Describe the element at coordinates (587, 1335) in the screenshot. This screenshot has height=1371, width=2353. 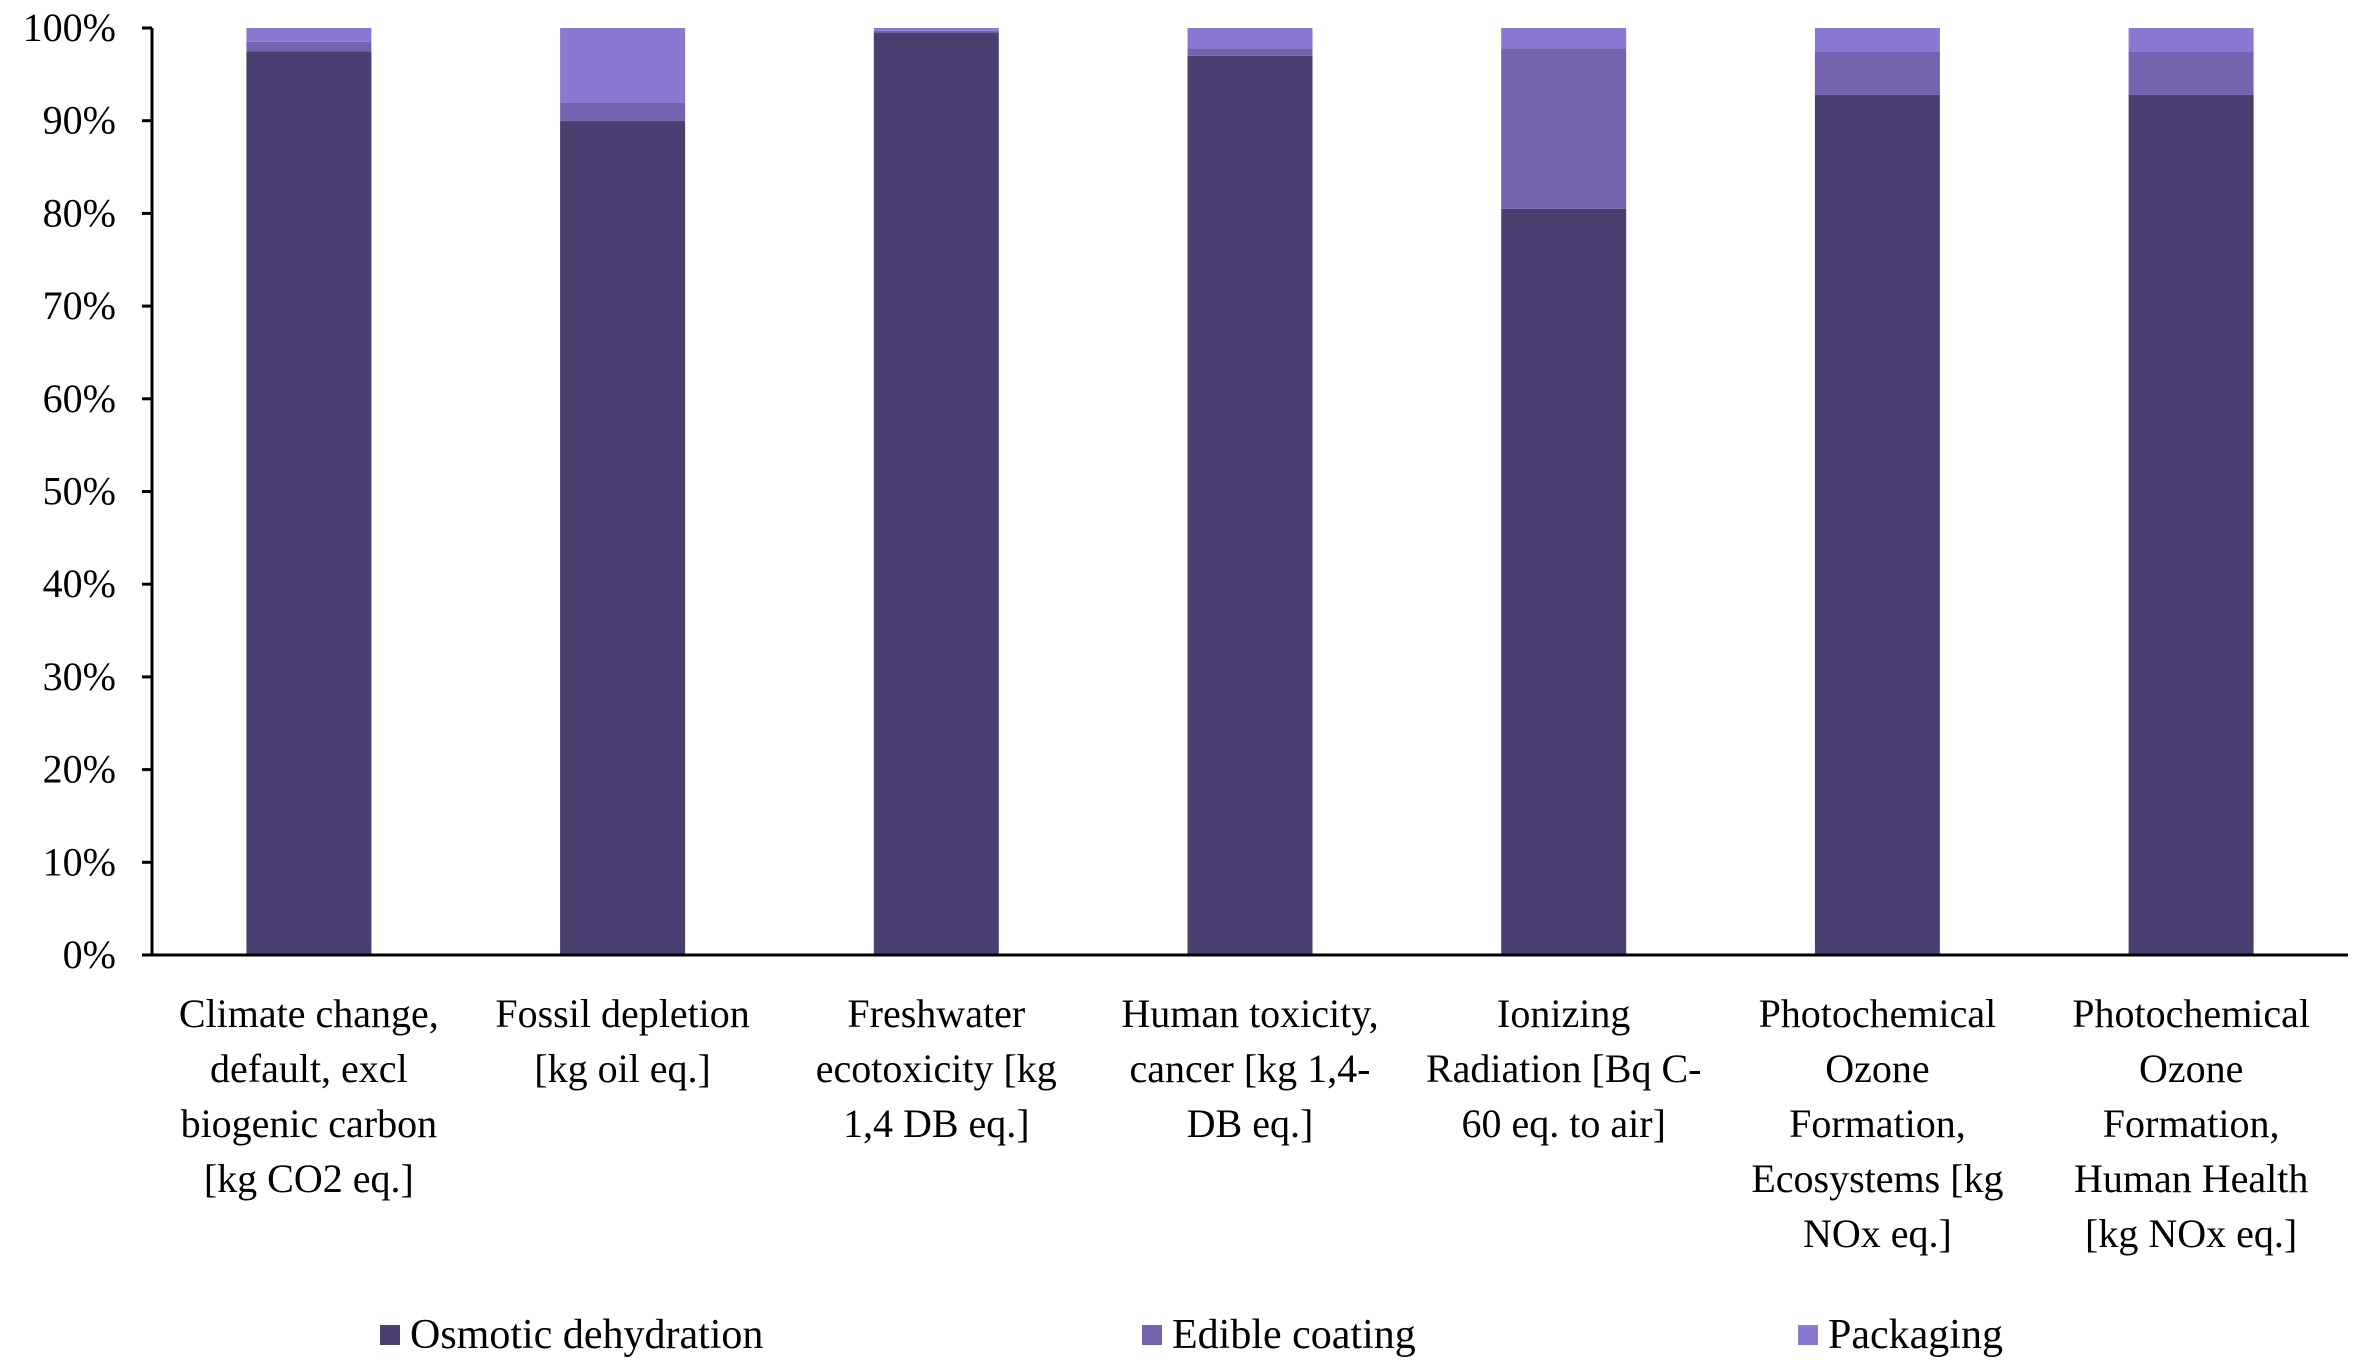
I see `legend-label: Osmotic dehydration` at that location.